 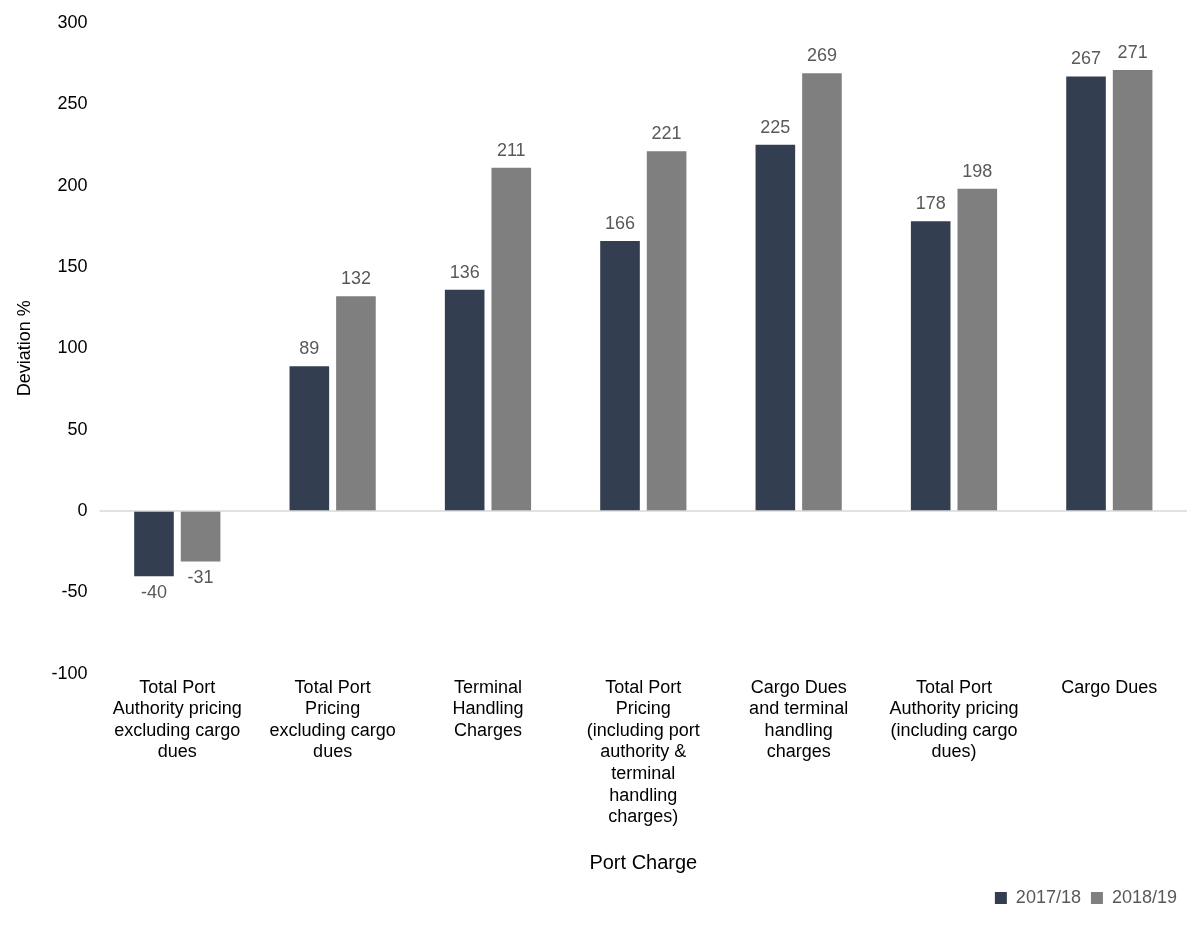 What do you see at coordinates (799, 719) in the screenshot?
I see `x-tick-label: Cargo Dues and terminal handling charges` at bounding box center [799, 719].